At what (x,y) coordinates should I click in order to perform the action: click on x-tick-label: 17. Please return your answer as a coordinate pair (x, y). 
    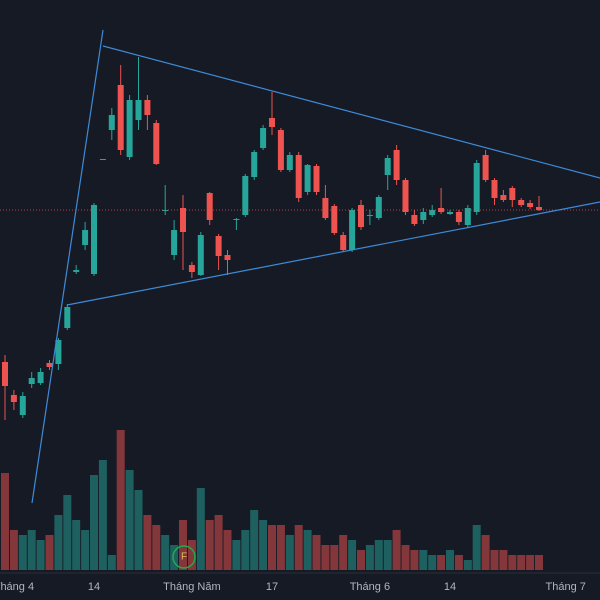
    Looking at the image, I should click on (272, 587).